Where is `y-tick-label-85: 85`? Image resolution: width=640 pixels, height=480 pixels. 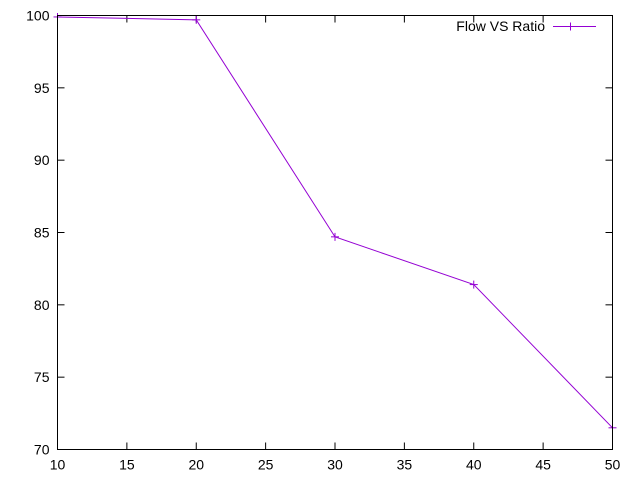 y-tick-label-85: 85 is located at coordinates (42, 233).